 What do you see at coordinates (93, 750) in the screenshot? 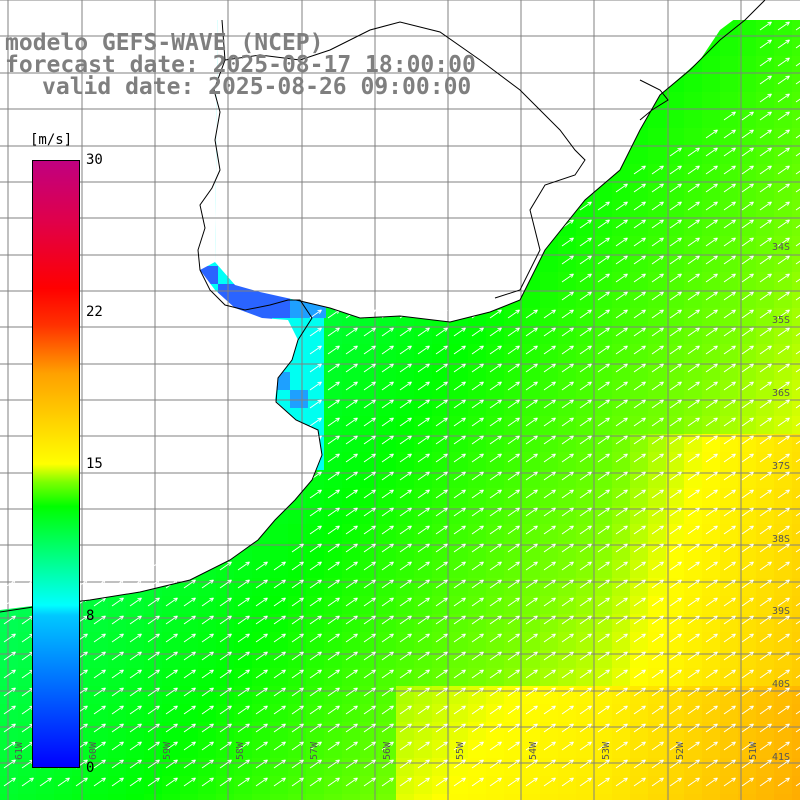
I see `lon-label: 60W` at bounding box center [93, 750].